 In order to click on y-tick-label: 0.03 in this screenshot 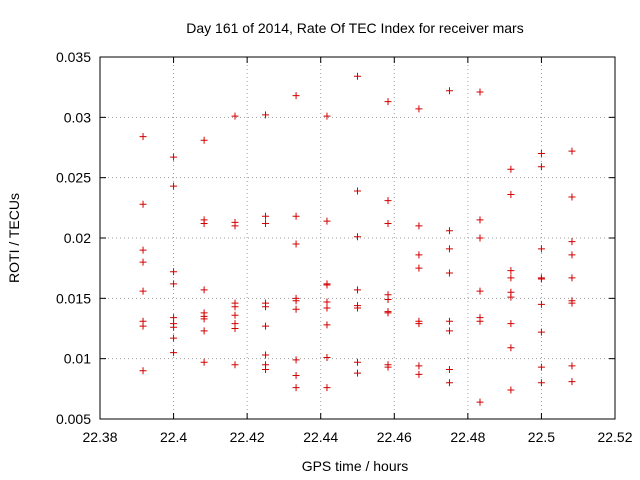, I will do `click(77, 117)`.